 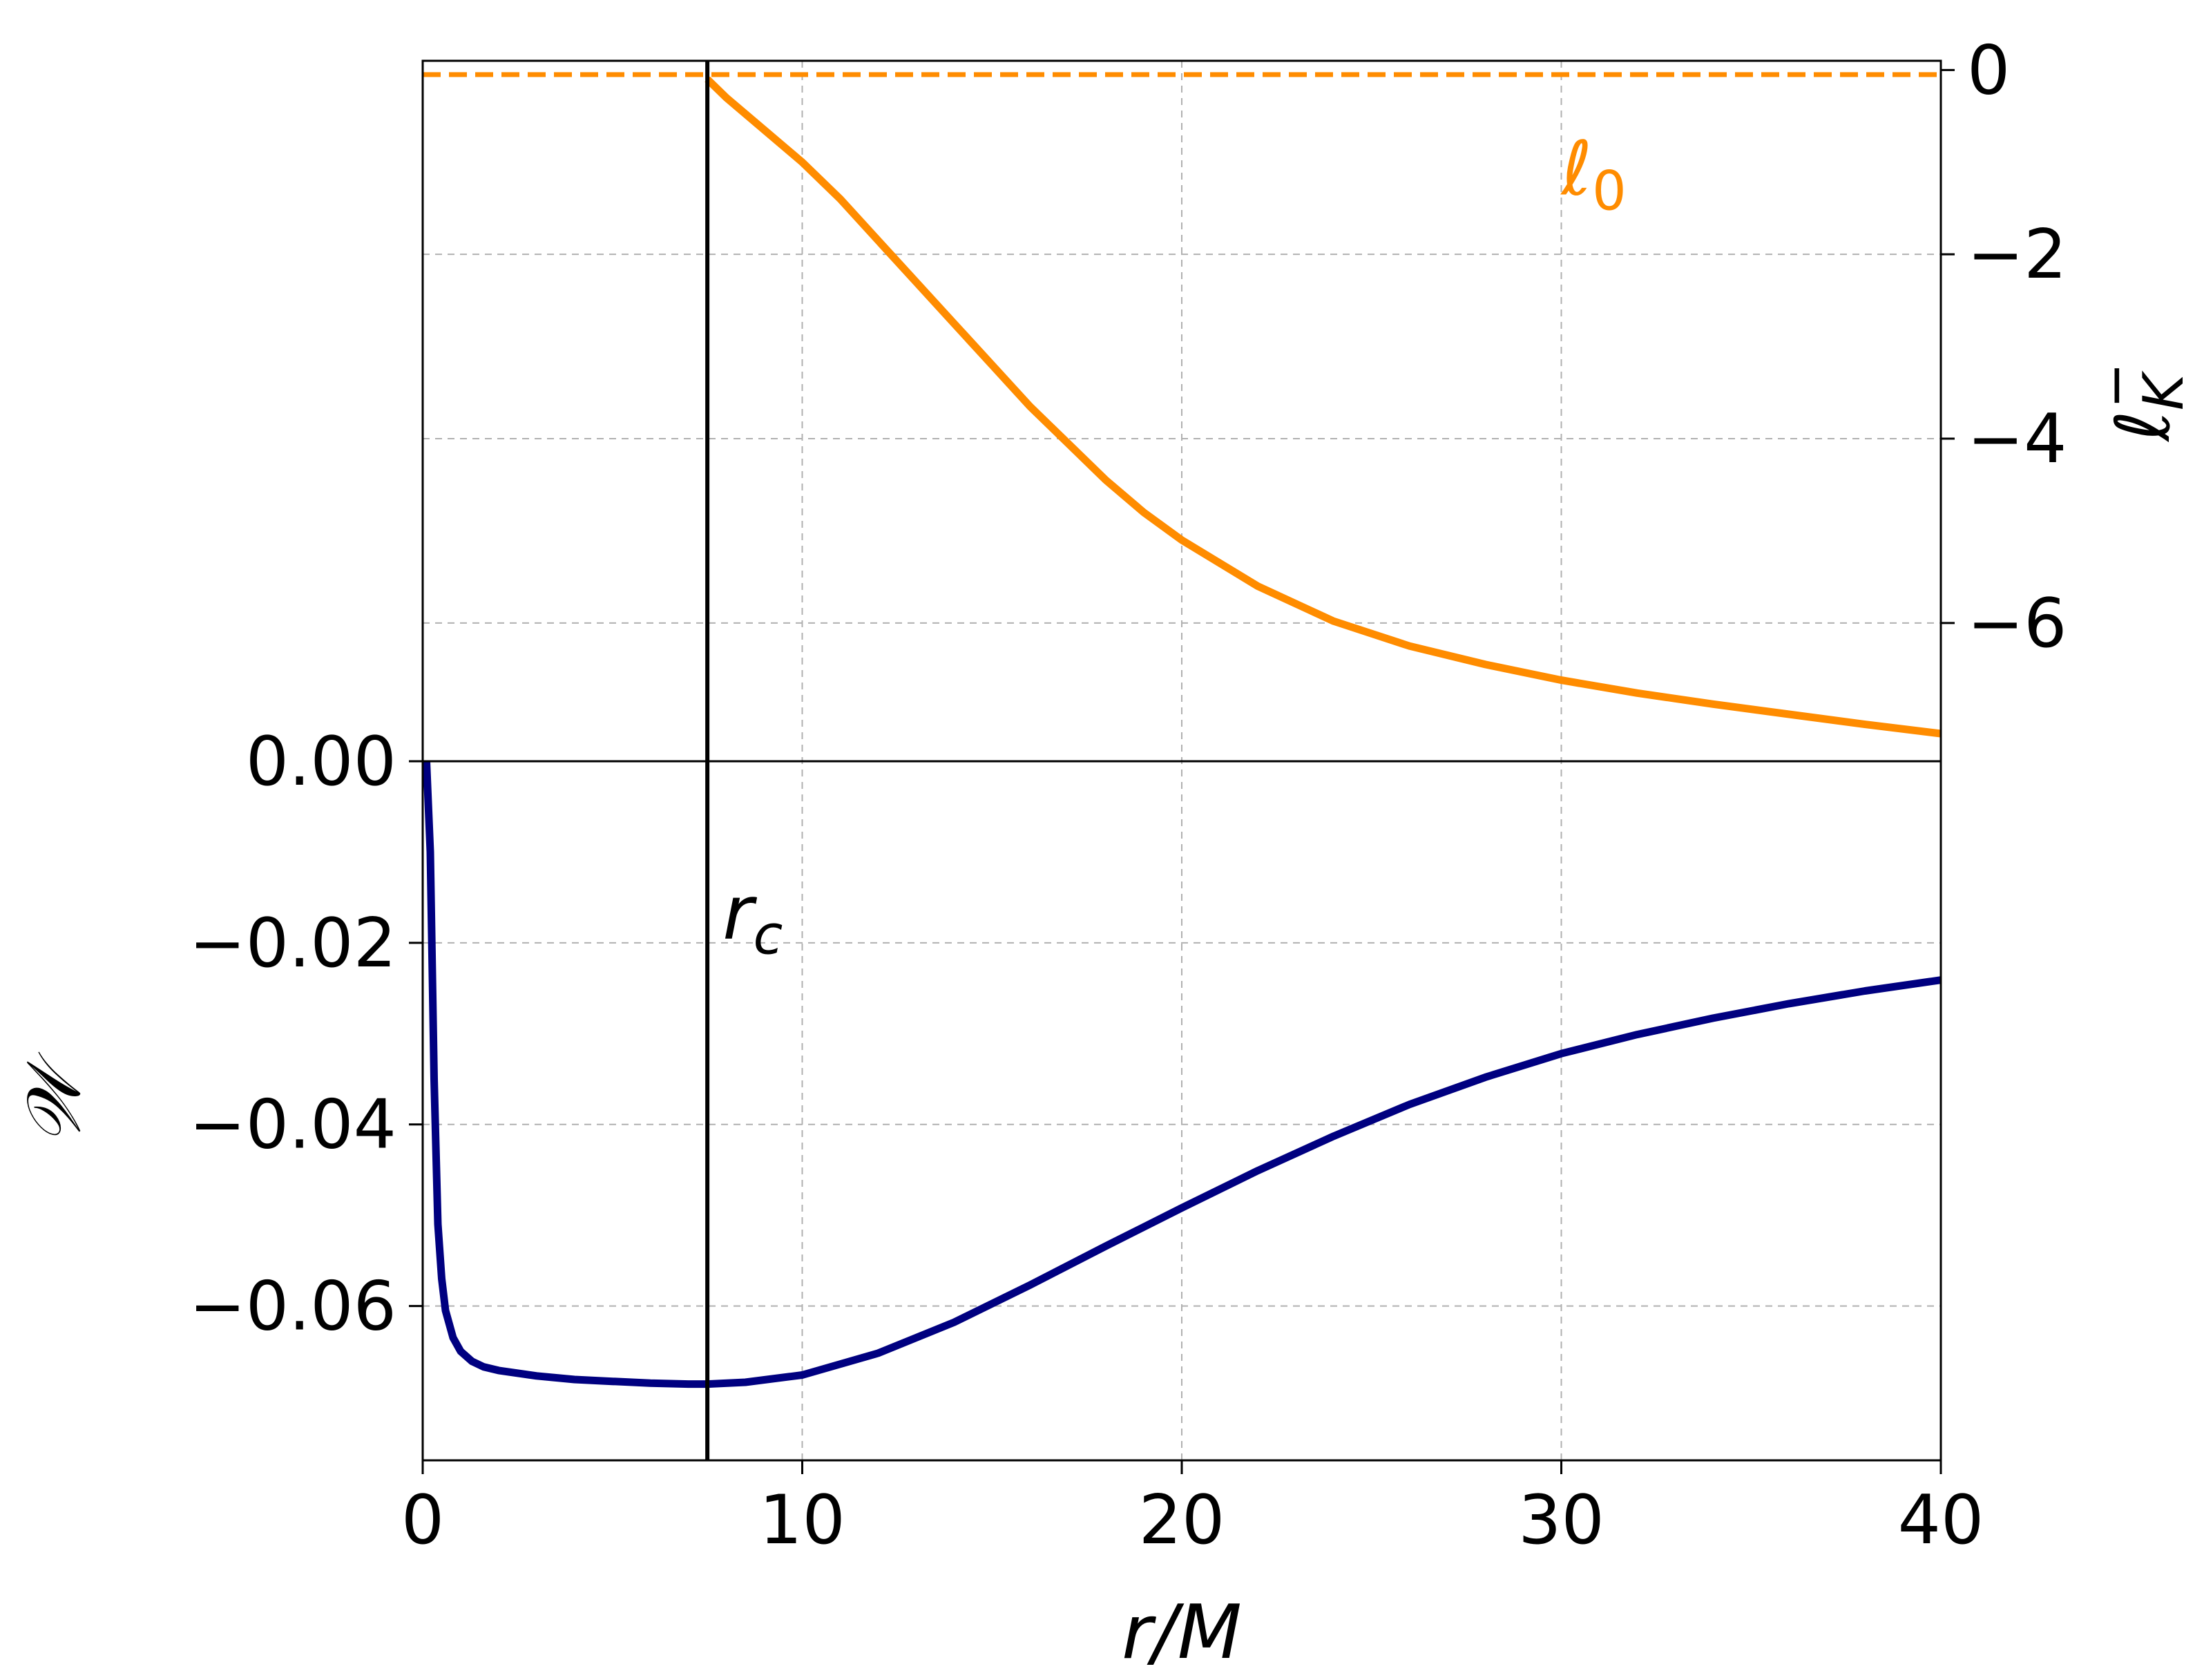 I want to click on x-tick-label-1: 10, so click(x=802, y=1520).